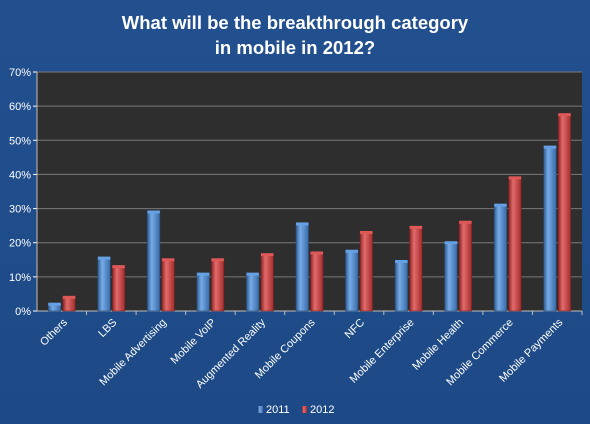 The width and height of the screenshot is (590, 424). I want to click on legend-label-2012: 2012, so click(322, 410).